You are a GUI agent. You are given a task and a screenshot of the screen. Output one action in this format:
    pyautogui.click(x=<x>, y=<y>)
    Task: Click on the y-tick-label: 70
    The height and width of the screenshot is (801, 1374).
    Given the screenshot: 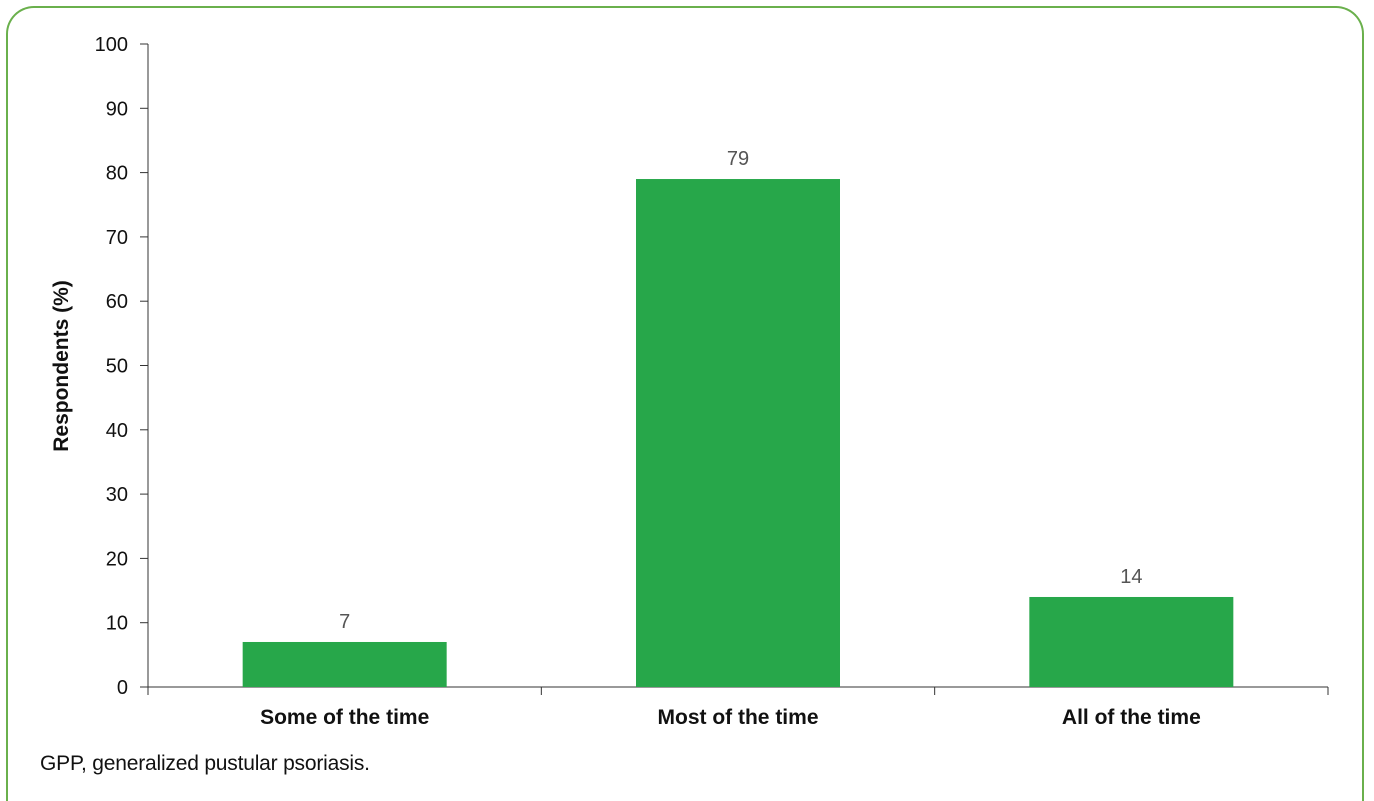 What is the action you would take?
    pyautogui.click(x=117, y=238)
    